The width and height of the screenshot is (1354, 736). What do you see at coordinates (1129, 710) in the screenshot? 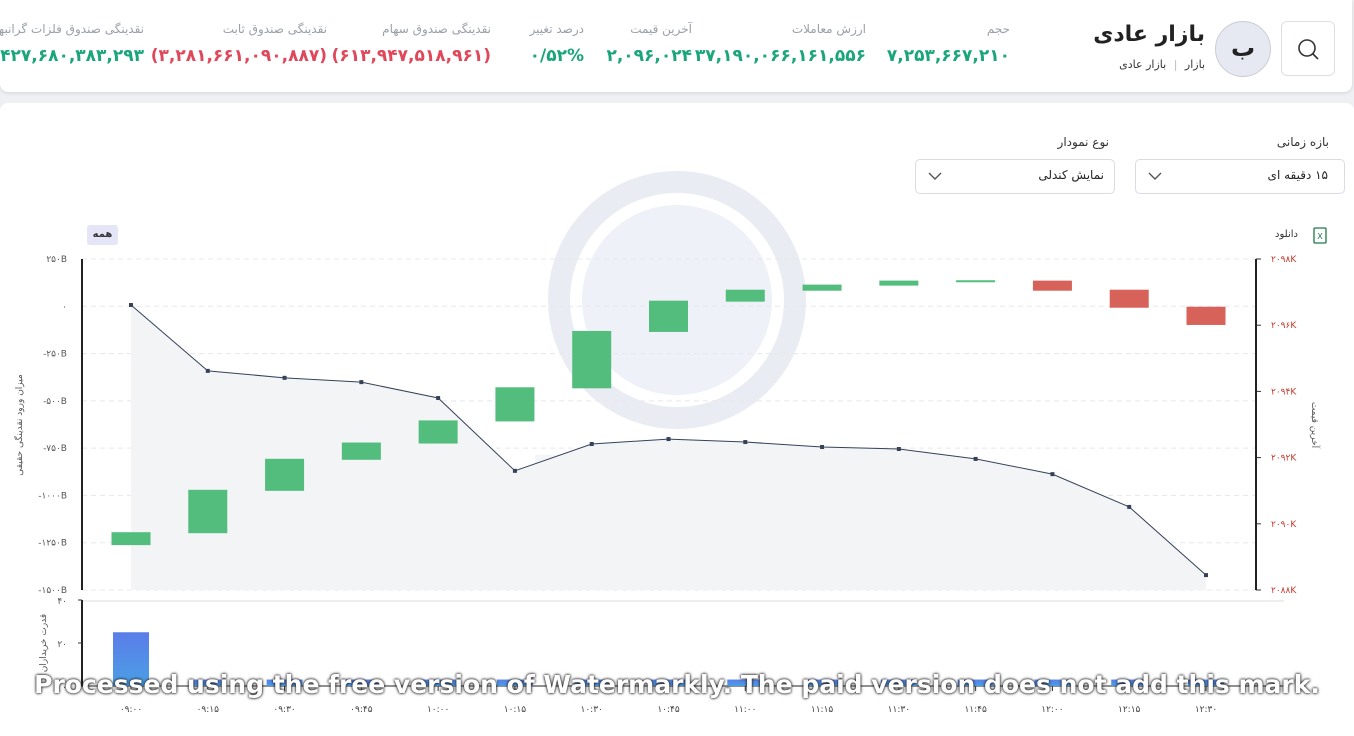
I see `x-tick-label: ۱۲:۱۵` at bounding box center [1129, 710].